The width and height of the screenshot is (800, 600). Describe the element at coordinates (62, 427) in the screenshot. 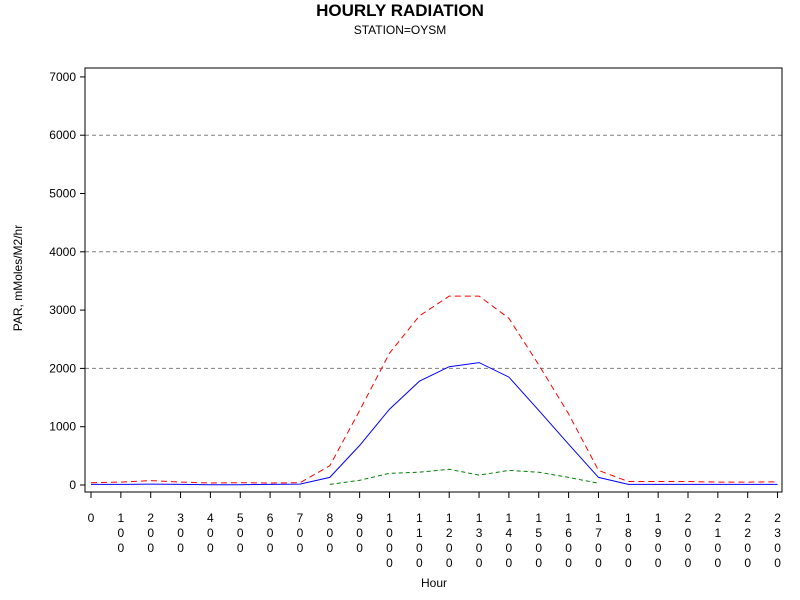

I see `y-tick-label-1000: 1000` at that location.